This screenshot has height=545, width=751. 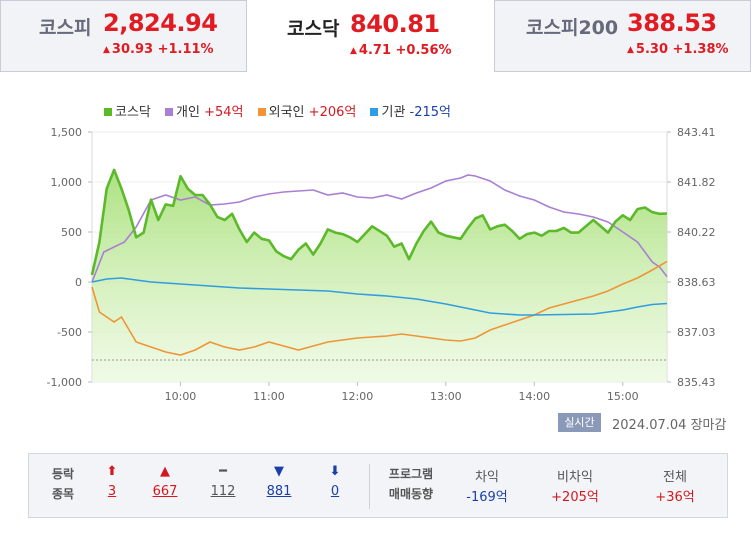 I want to click on legend-value-institution: -215억, so click(x=430, y=112).